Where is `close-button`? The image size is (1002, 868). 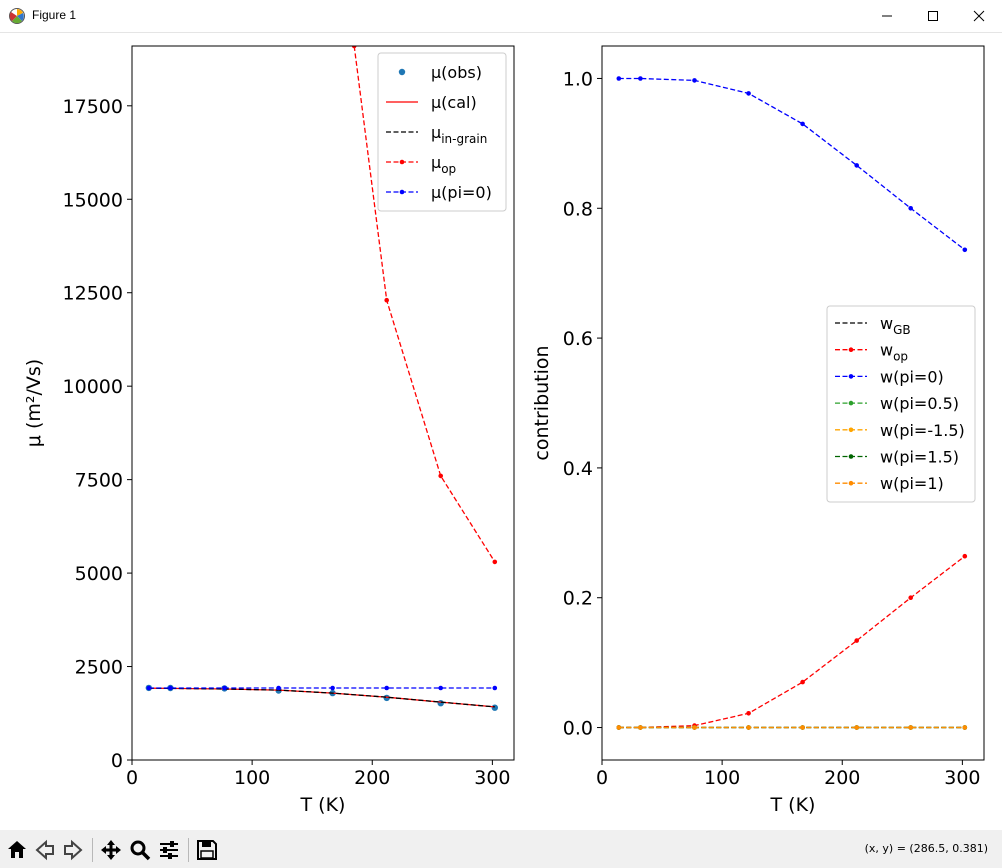 close-button is located at coordinates (979, 16).